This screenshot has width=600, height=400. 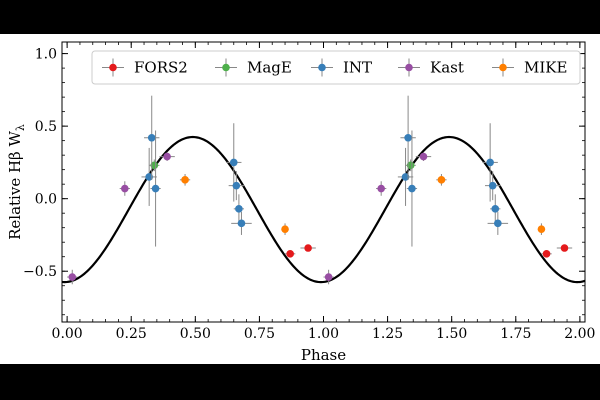 I want to click on series-fors2, so click(x=429, y=251).